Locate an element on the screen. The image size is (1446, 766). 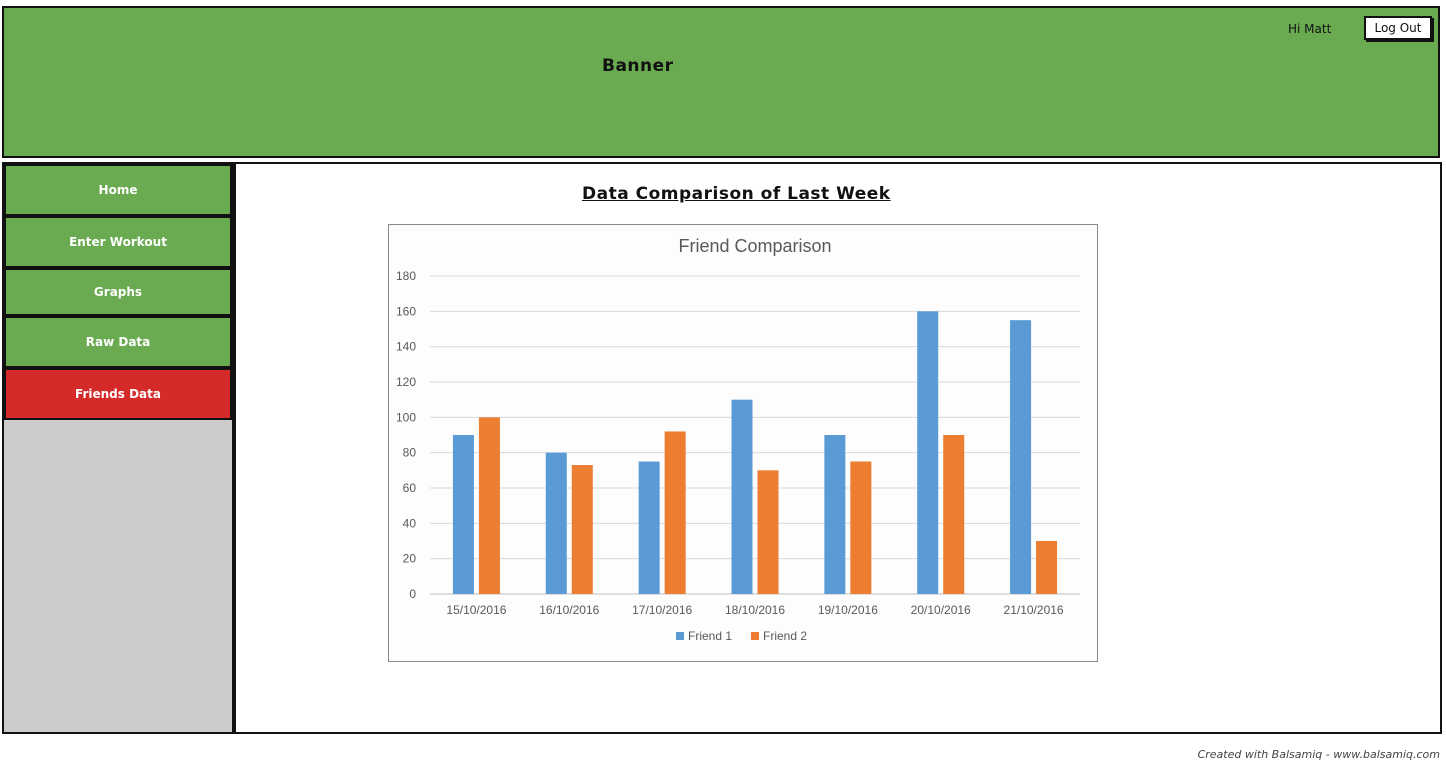
banner-title: Banner is located at coordinates (638, 66).